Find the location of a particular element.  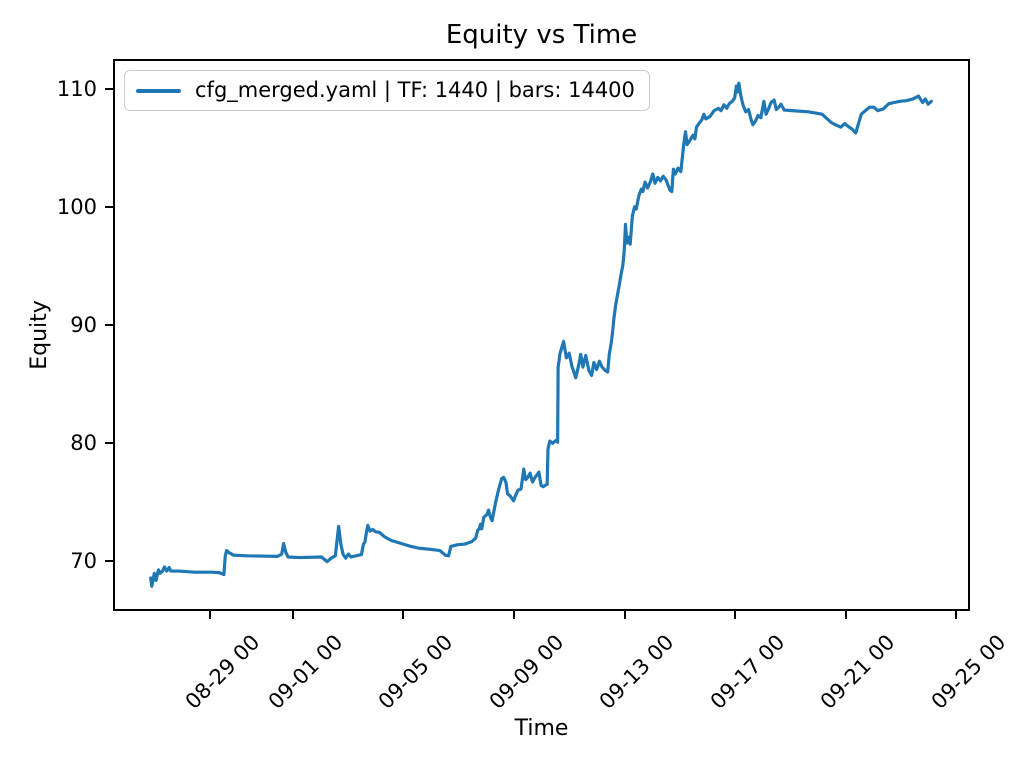

y-tick-label: 90 is located at coordinates (83, 324).